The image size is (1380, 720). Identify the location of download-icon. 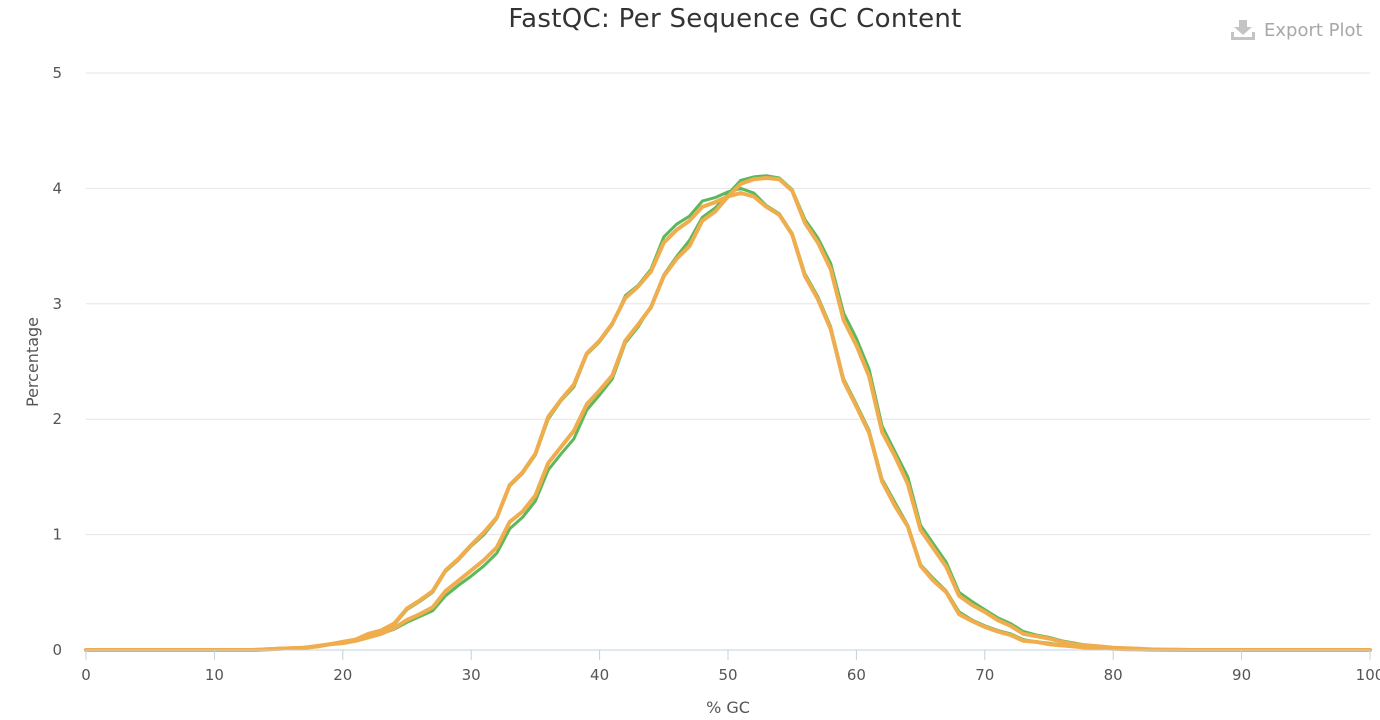
(1243, 30).